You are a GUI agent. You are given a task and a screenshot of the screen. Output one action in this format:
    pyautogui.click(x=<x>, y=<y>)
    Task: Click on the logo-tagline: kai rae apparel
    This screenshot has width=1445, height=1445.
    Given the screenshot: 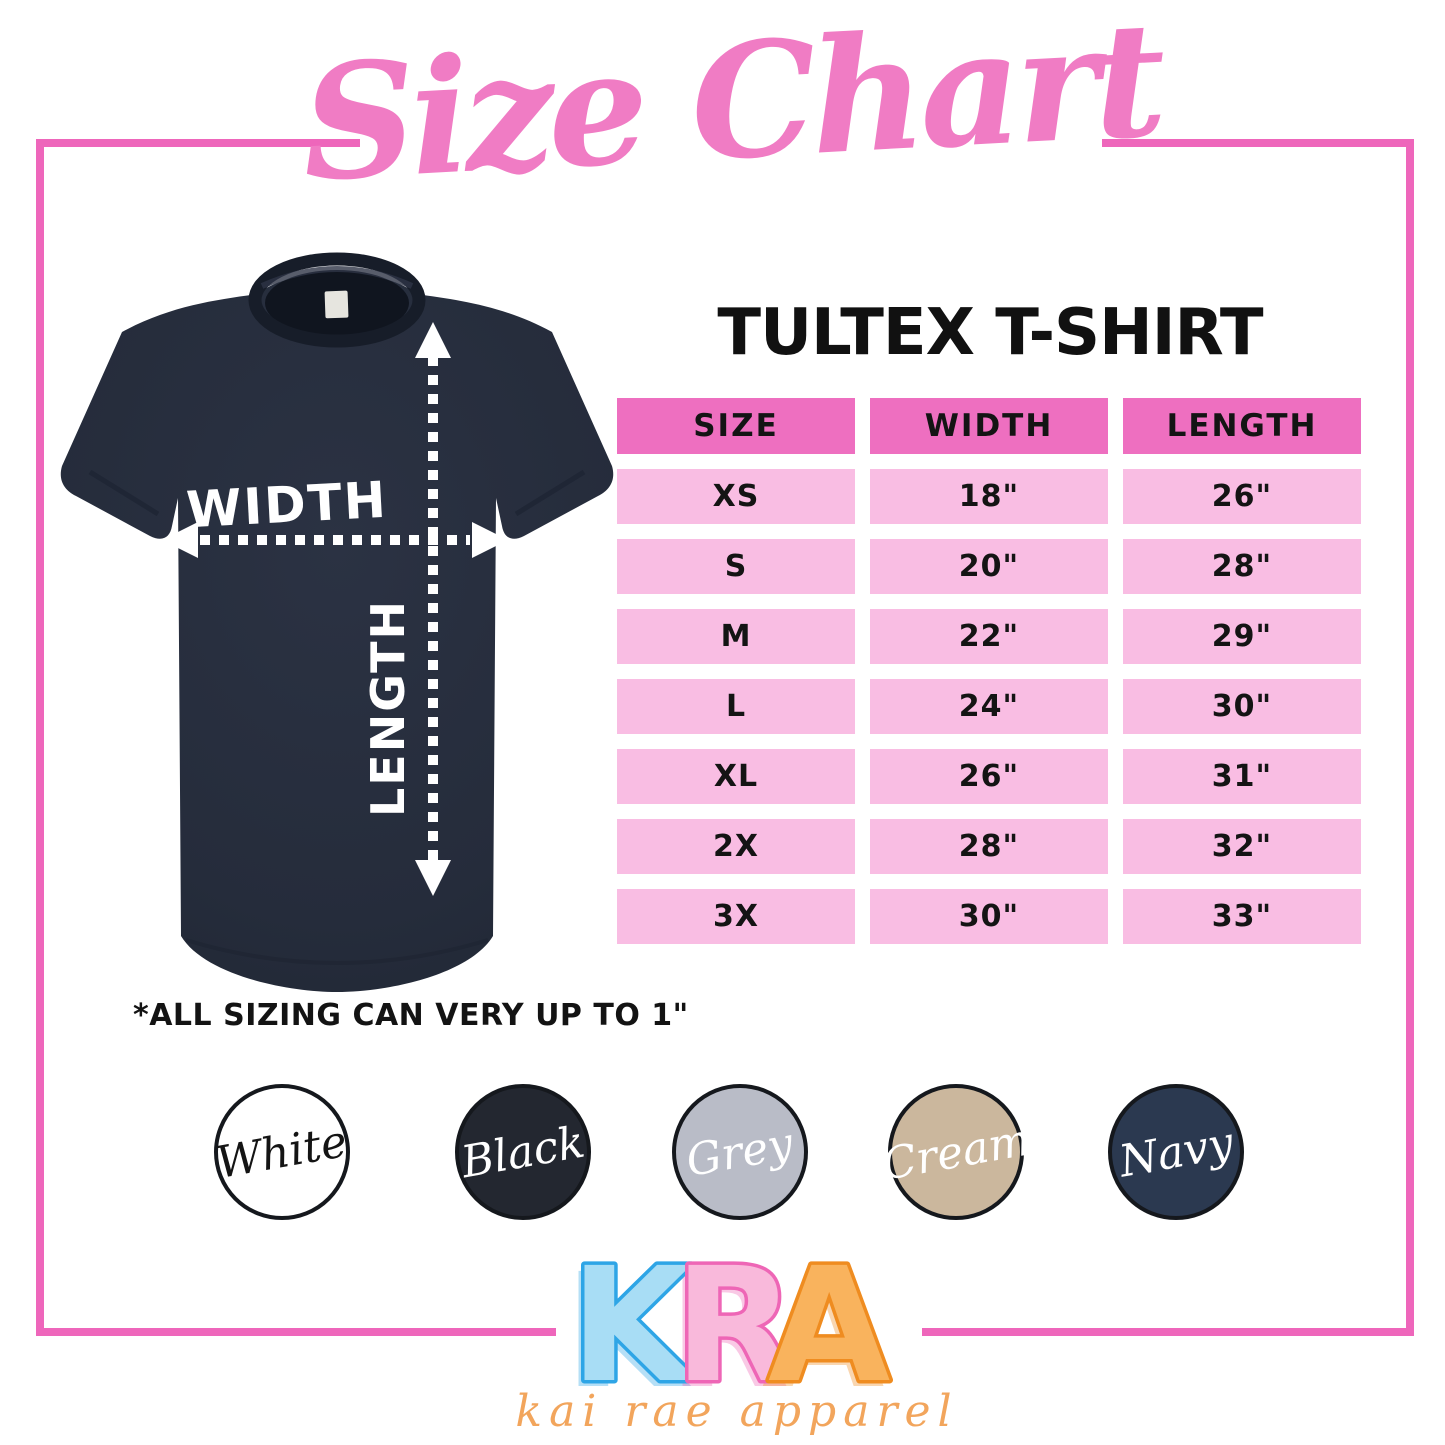 What is the action you would take?
    pyautogui.click(x=737, y=1411)
    